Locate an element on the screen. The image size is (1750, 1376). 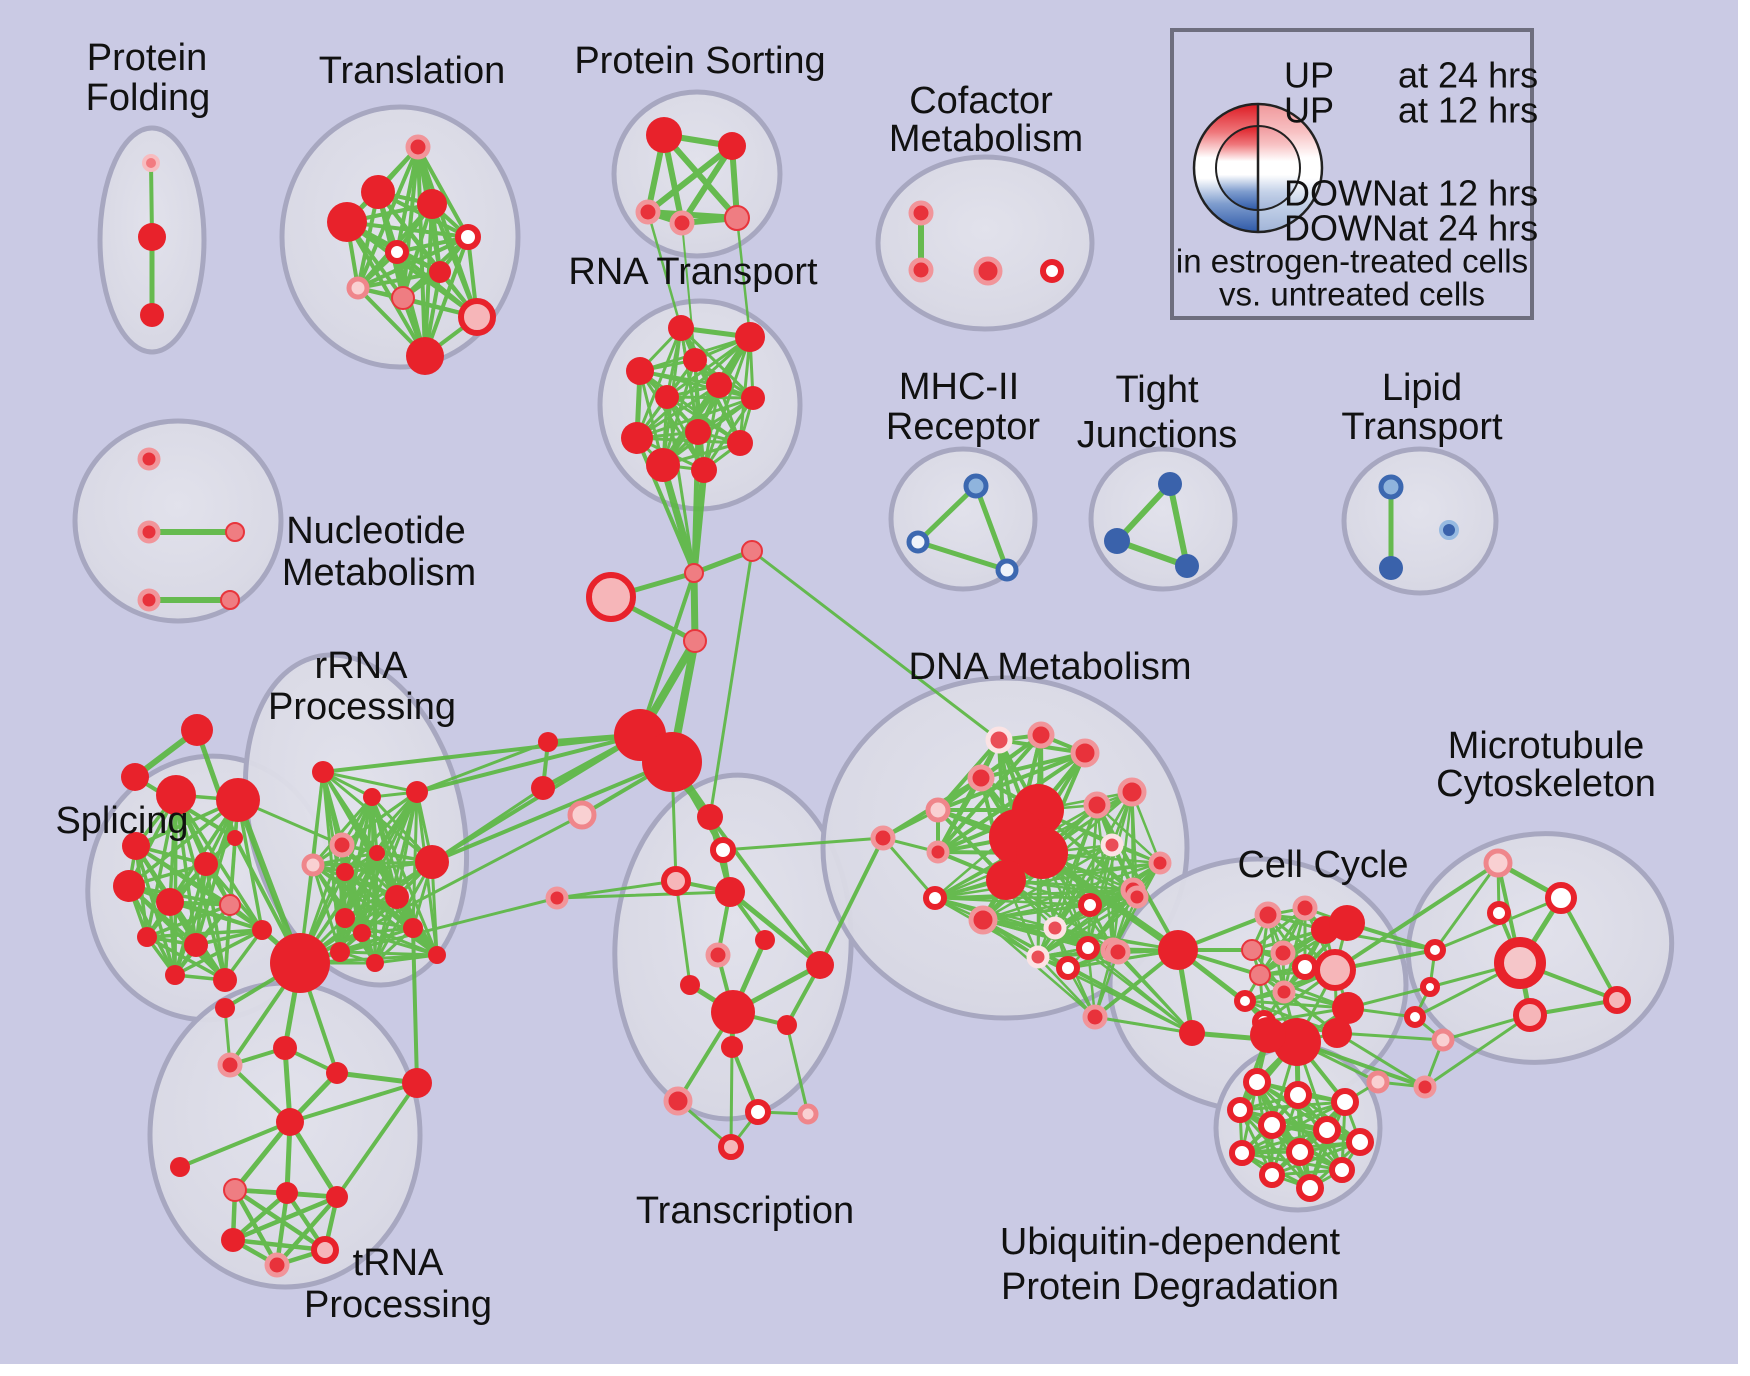
legend-time-label: at 12 hrs is located at coordinates (1468, 110).